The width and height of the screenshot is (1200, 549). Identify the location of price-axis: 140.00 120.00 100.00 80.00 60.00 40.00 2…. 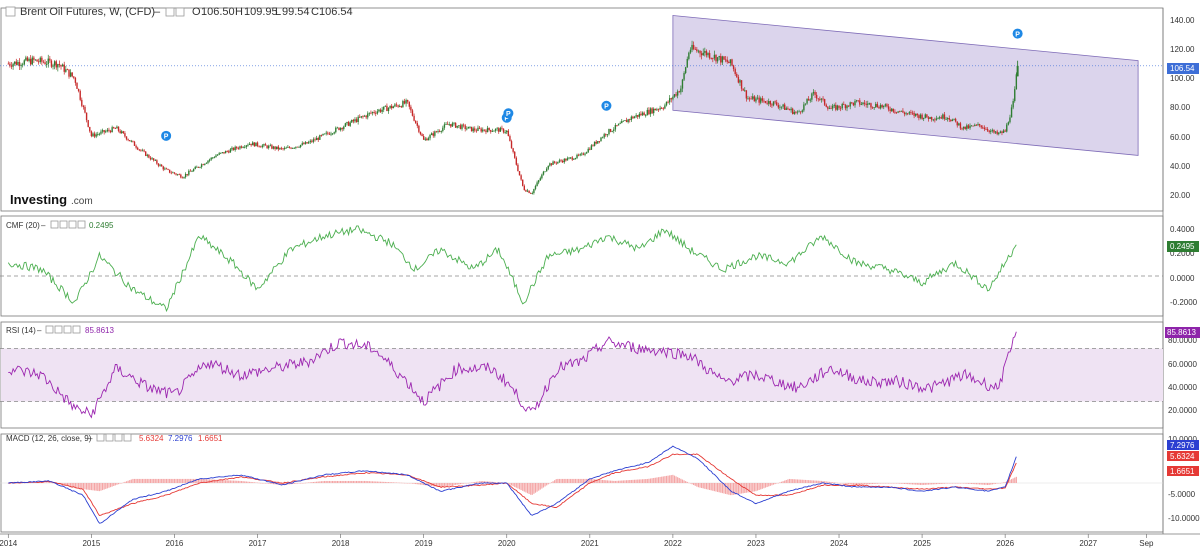
(1183, 108).